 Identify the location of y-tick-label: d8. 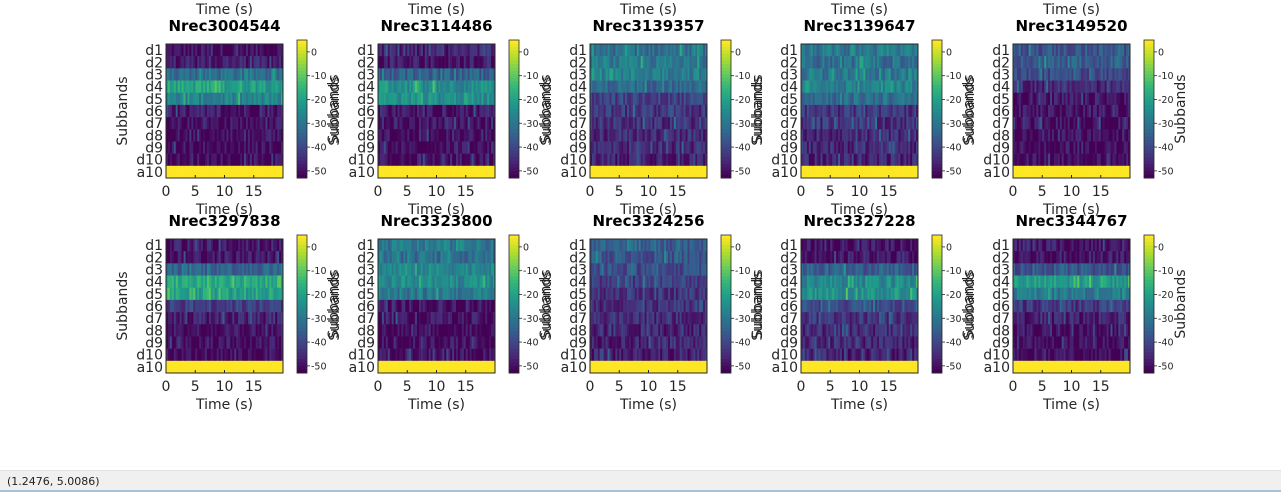
(154, 136).